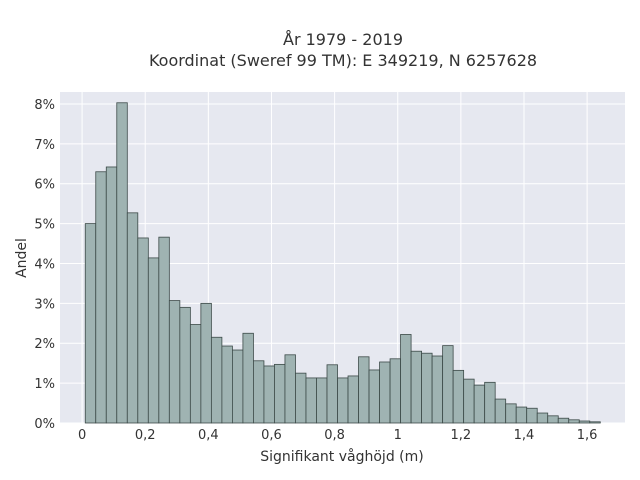 This screenshot has height=480, width=640. I want to click on y-axis-ticks: 0% 1% 2% 3% 4% 5% 6% 7% 8%, so click(44, 265).